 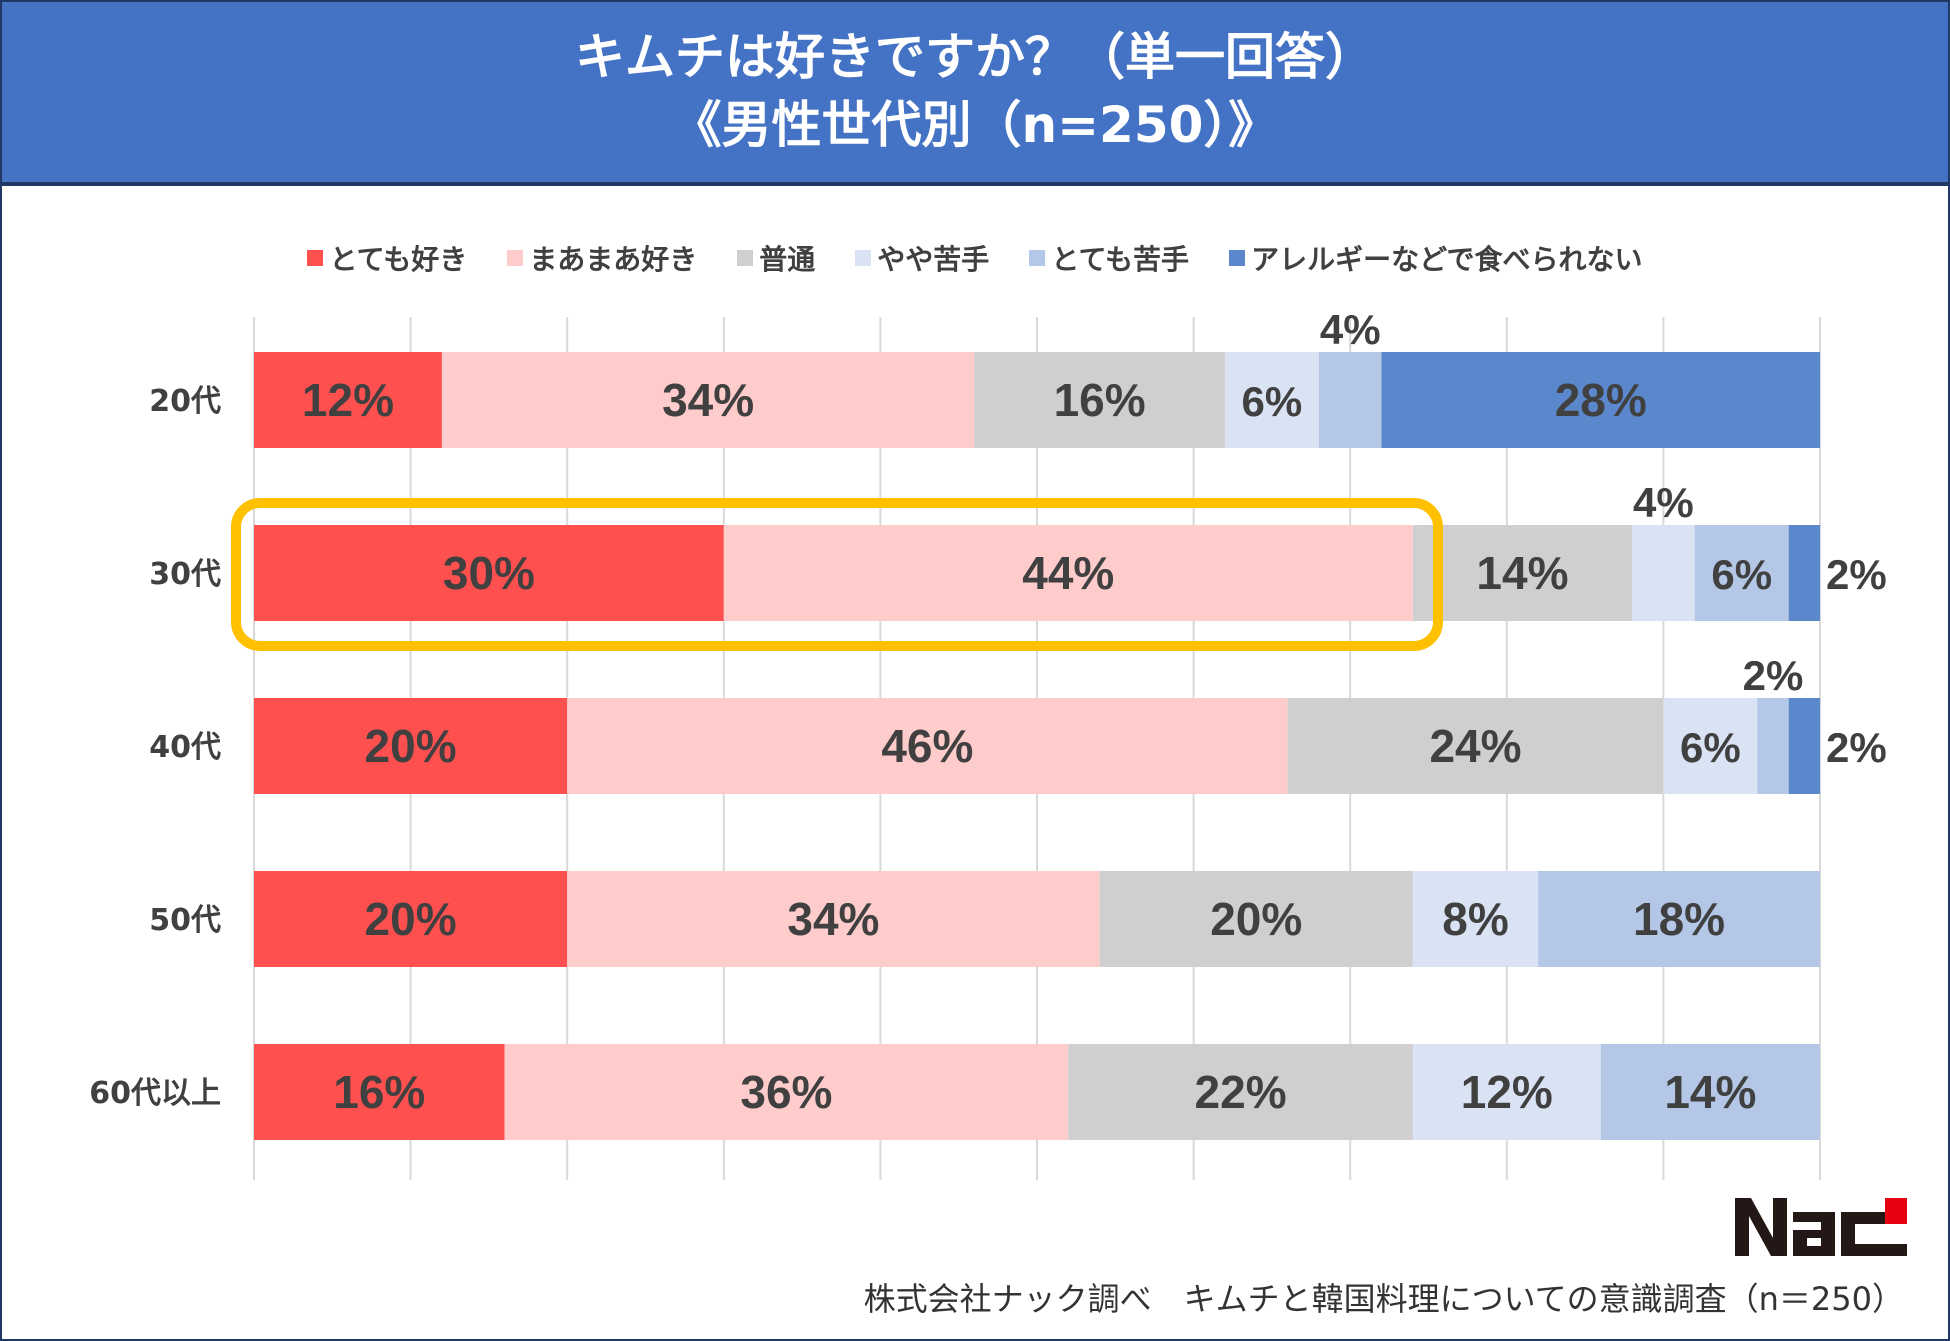 What do you see at coordinates (185, 920) in the screenshot?
I see `category-label: 50代` at bounding box center [185, 920].